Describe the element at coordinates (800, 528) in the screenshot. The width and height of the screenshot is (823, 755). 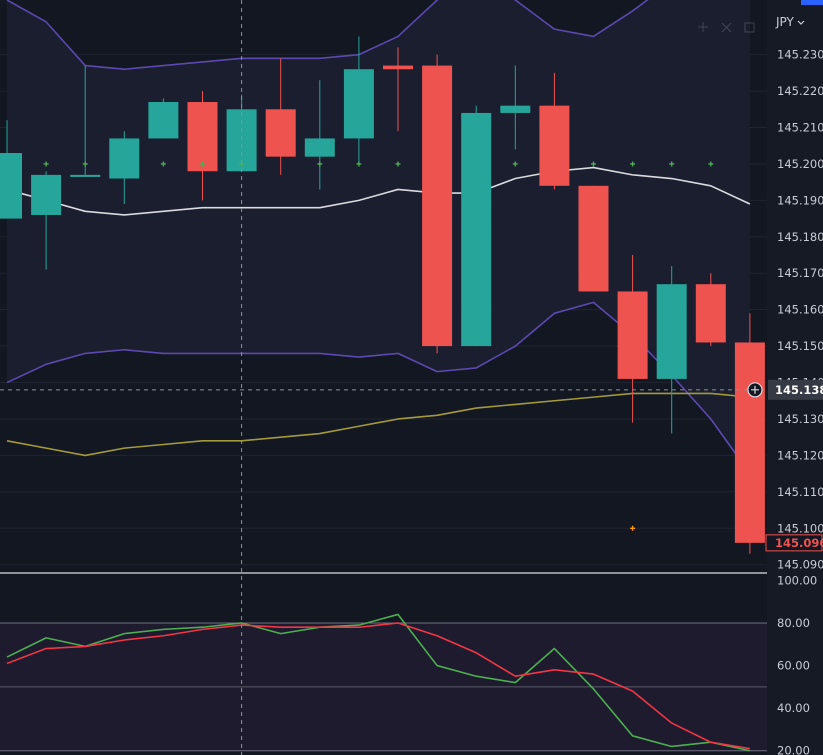
I see `price-tick-label: 145.100` at that location.